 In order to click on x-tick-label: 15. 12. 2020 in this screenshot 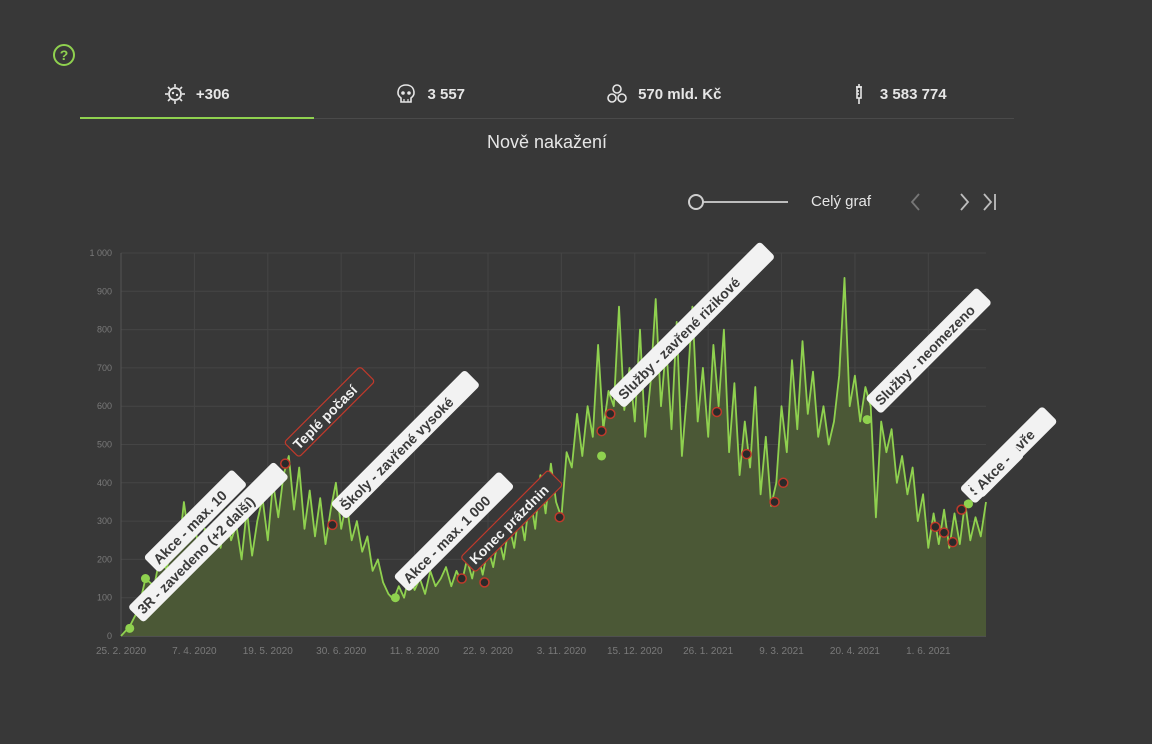, I will do `click(635, 651)`.